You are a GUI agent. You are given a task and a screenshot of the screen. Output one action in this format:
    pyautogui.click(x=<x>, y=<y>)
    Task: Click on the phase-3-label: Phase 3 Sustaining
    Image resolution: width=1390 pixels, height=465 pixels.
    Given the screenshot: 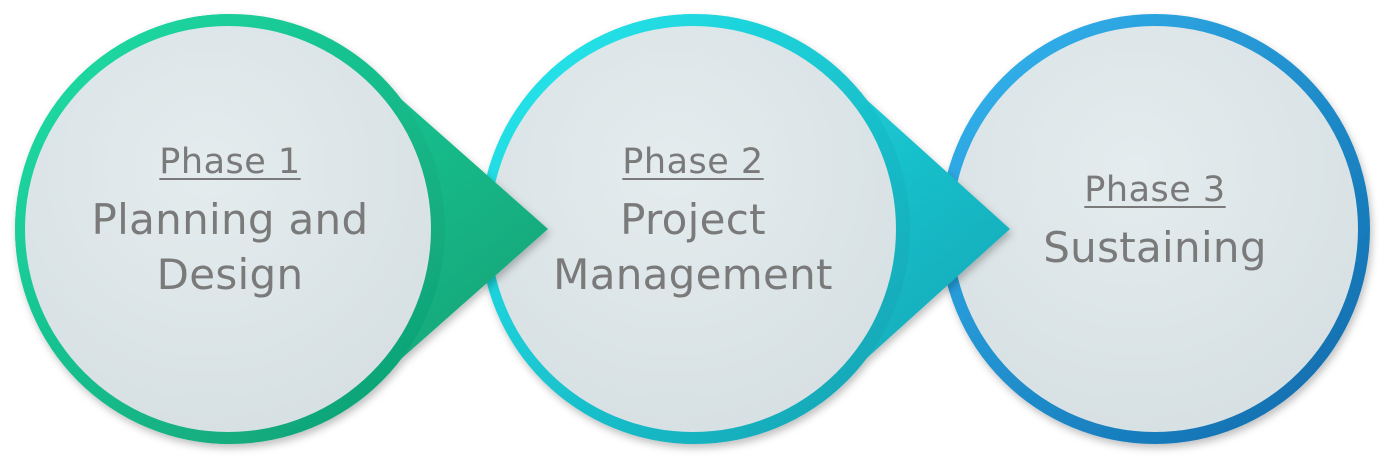 What is the action you would take?
    pyautogui.click(x=1155, y=222)
    